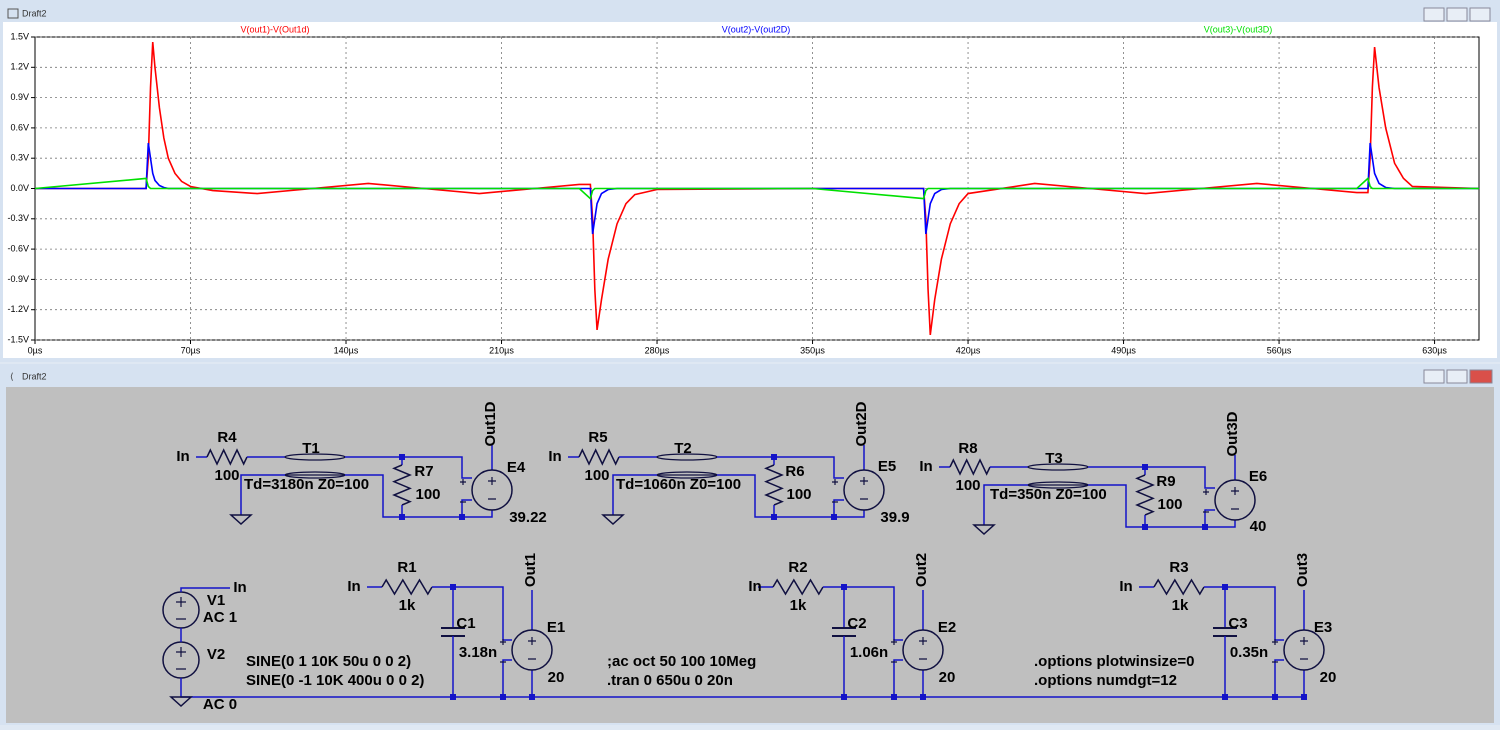  Describe the element at coordinates (18, 279) in the screenshot. I see `y-tick-label: -0.9V` at that location.